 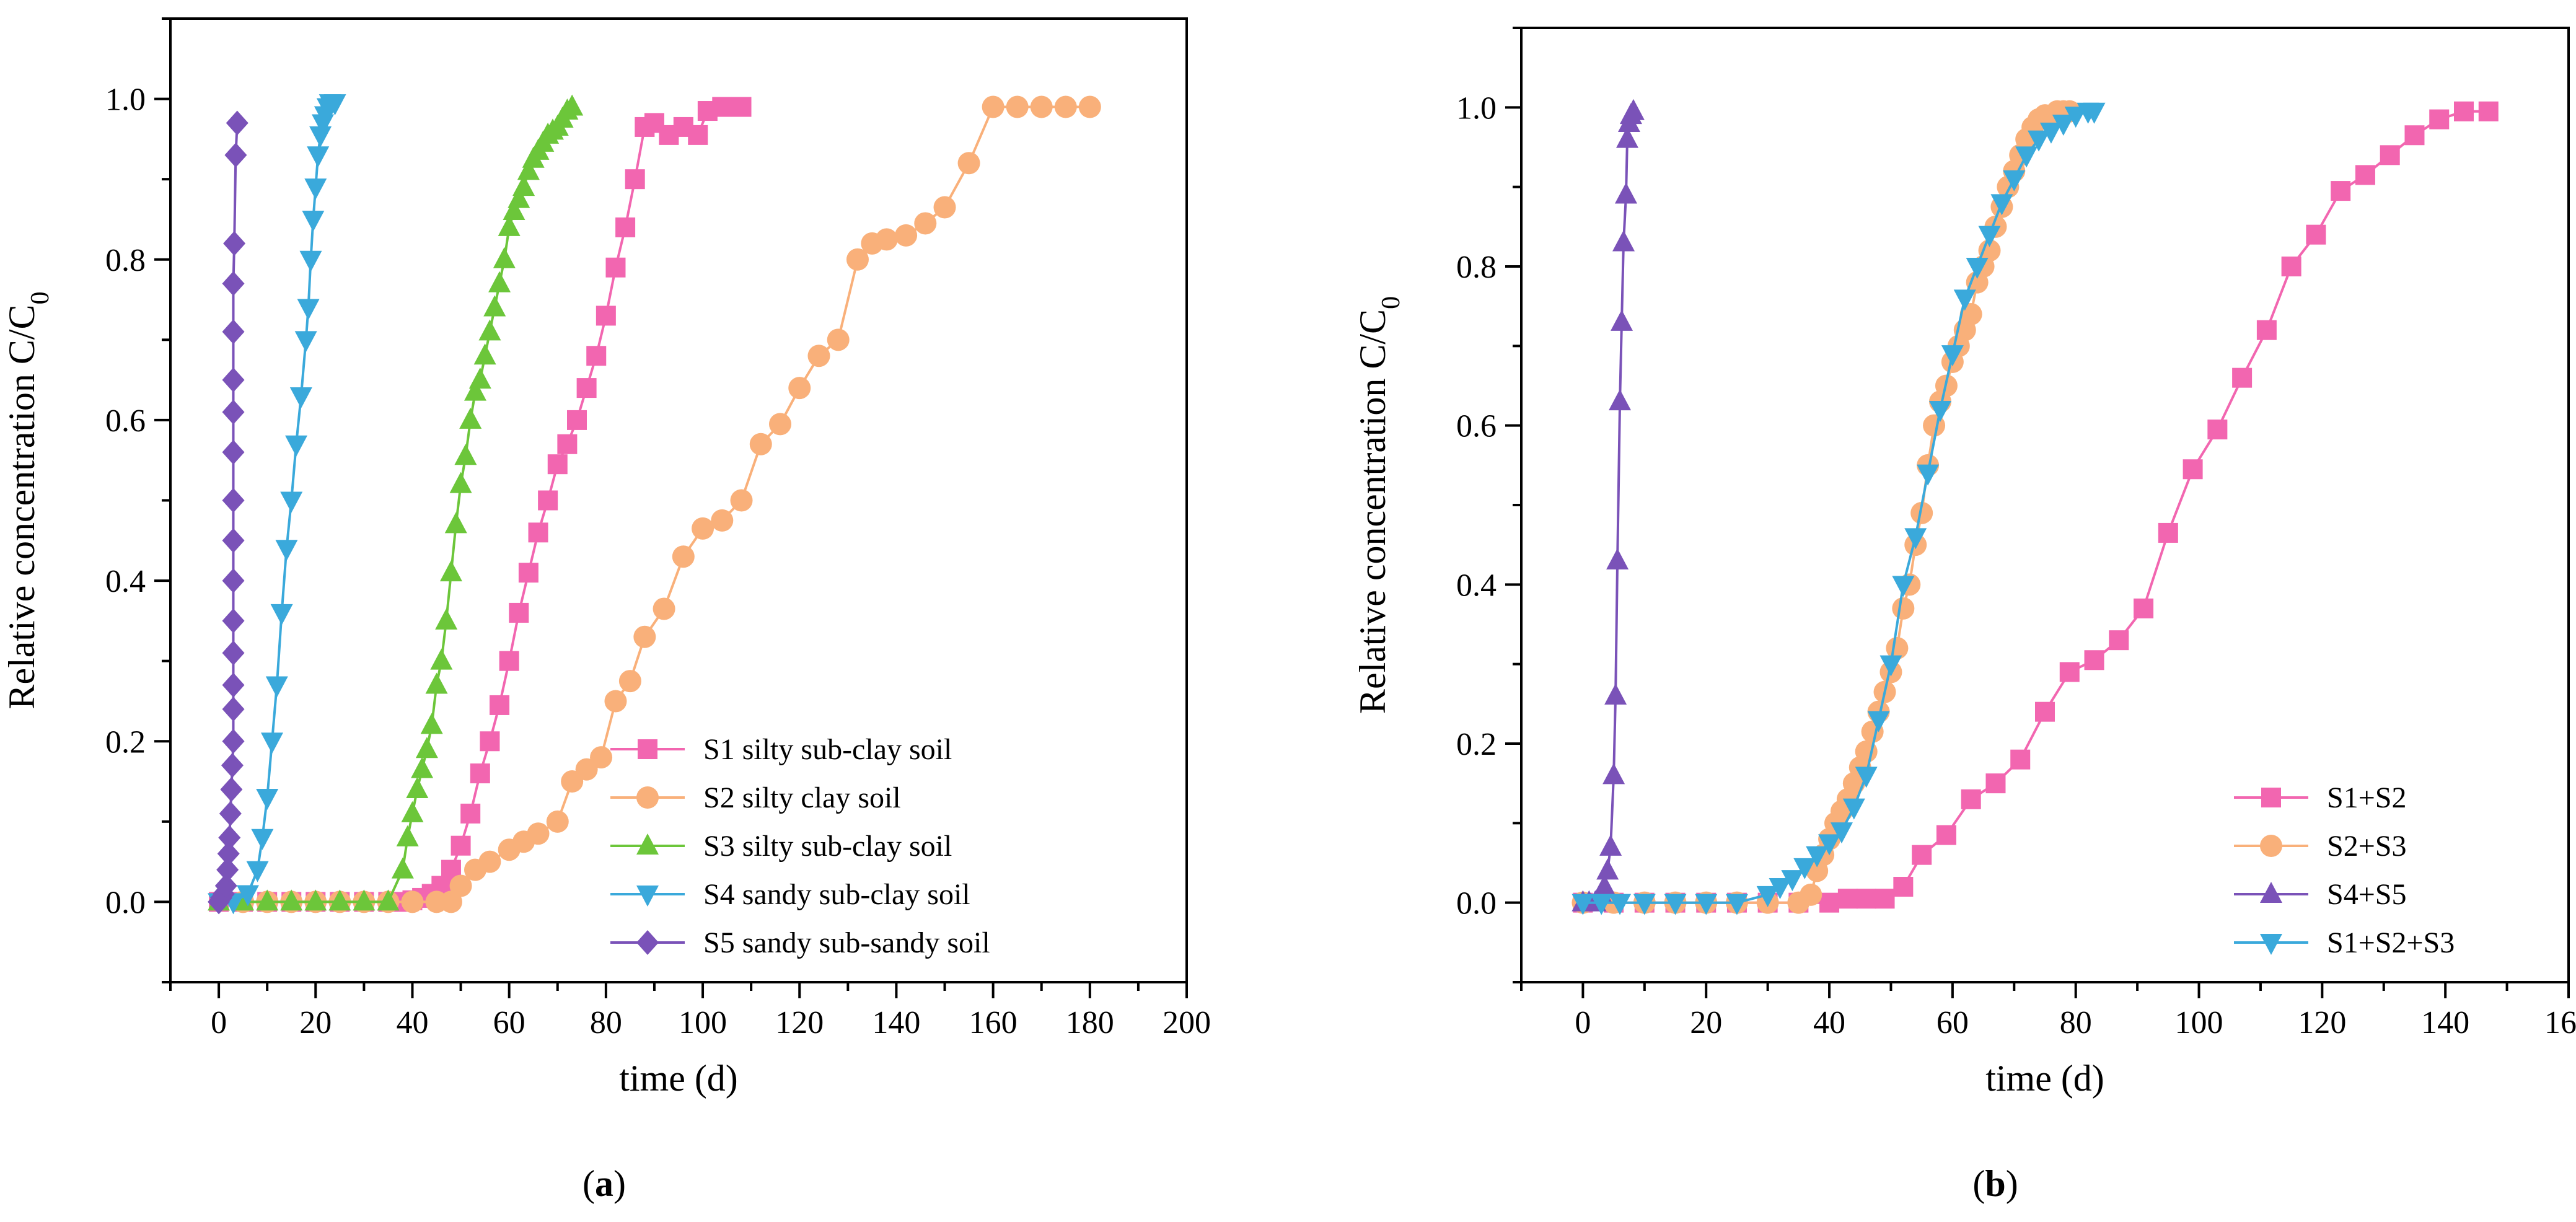 I want to click on y-tick-label-b: 0.2, so click(x=1477, y=744).